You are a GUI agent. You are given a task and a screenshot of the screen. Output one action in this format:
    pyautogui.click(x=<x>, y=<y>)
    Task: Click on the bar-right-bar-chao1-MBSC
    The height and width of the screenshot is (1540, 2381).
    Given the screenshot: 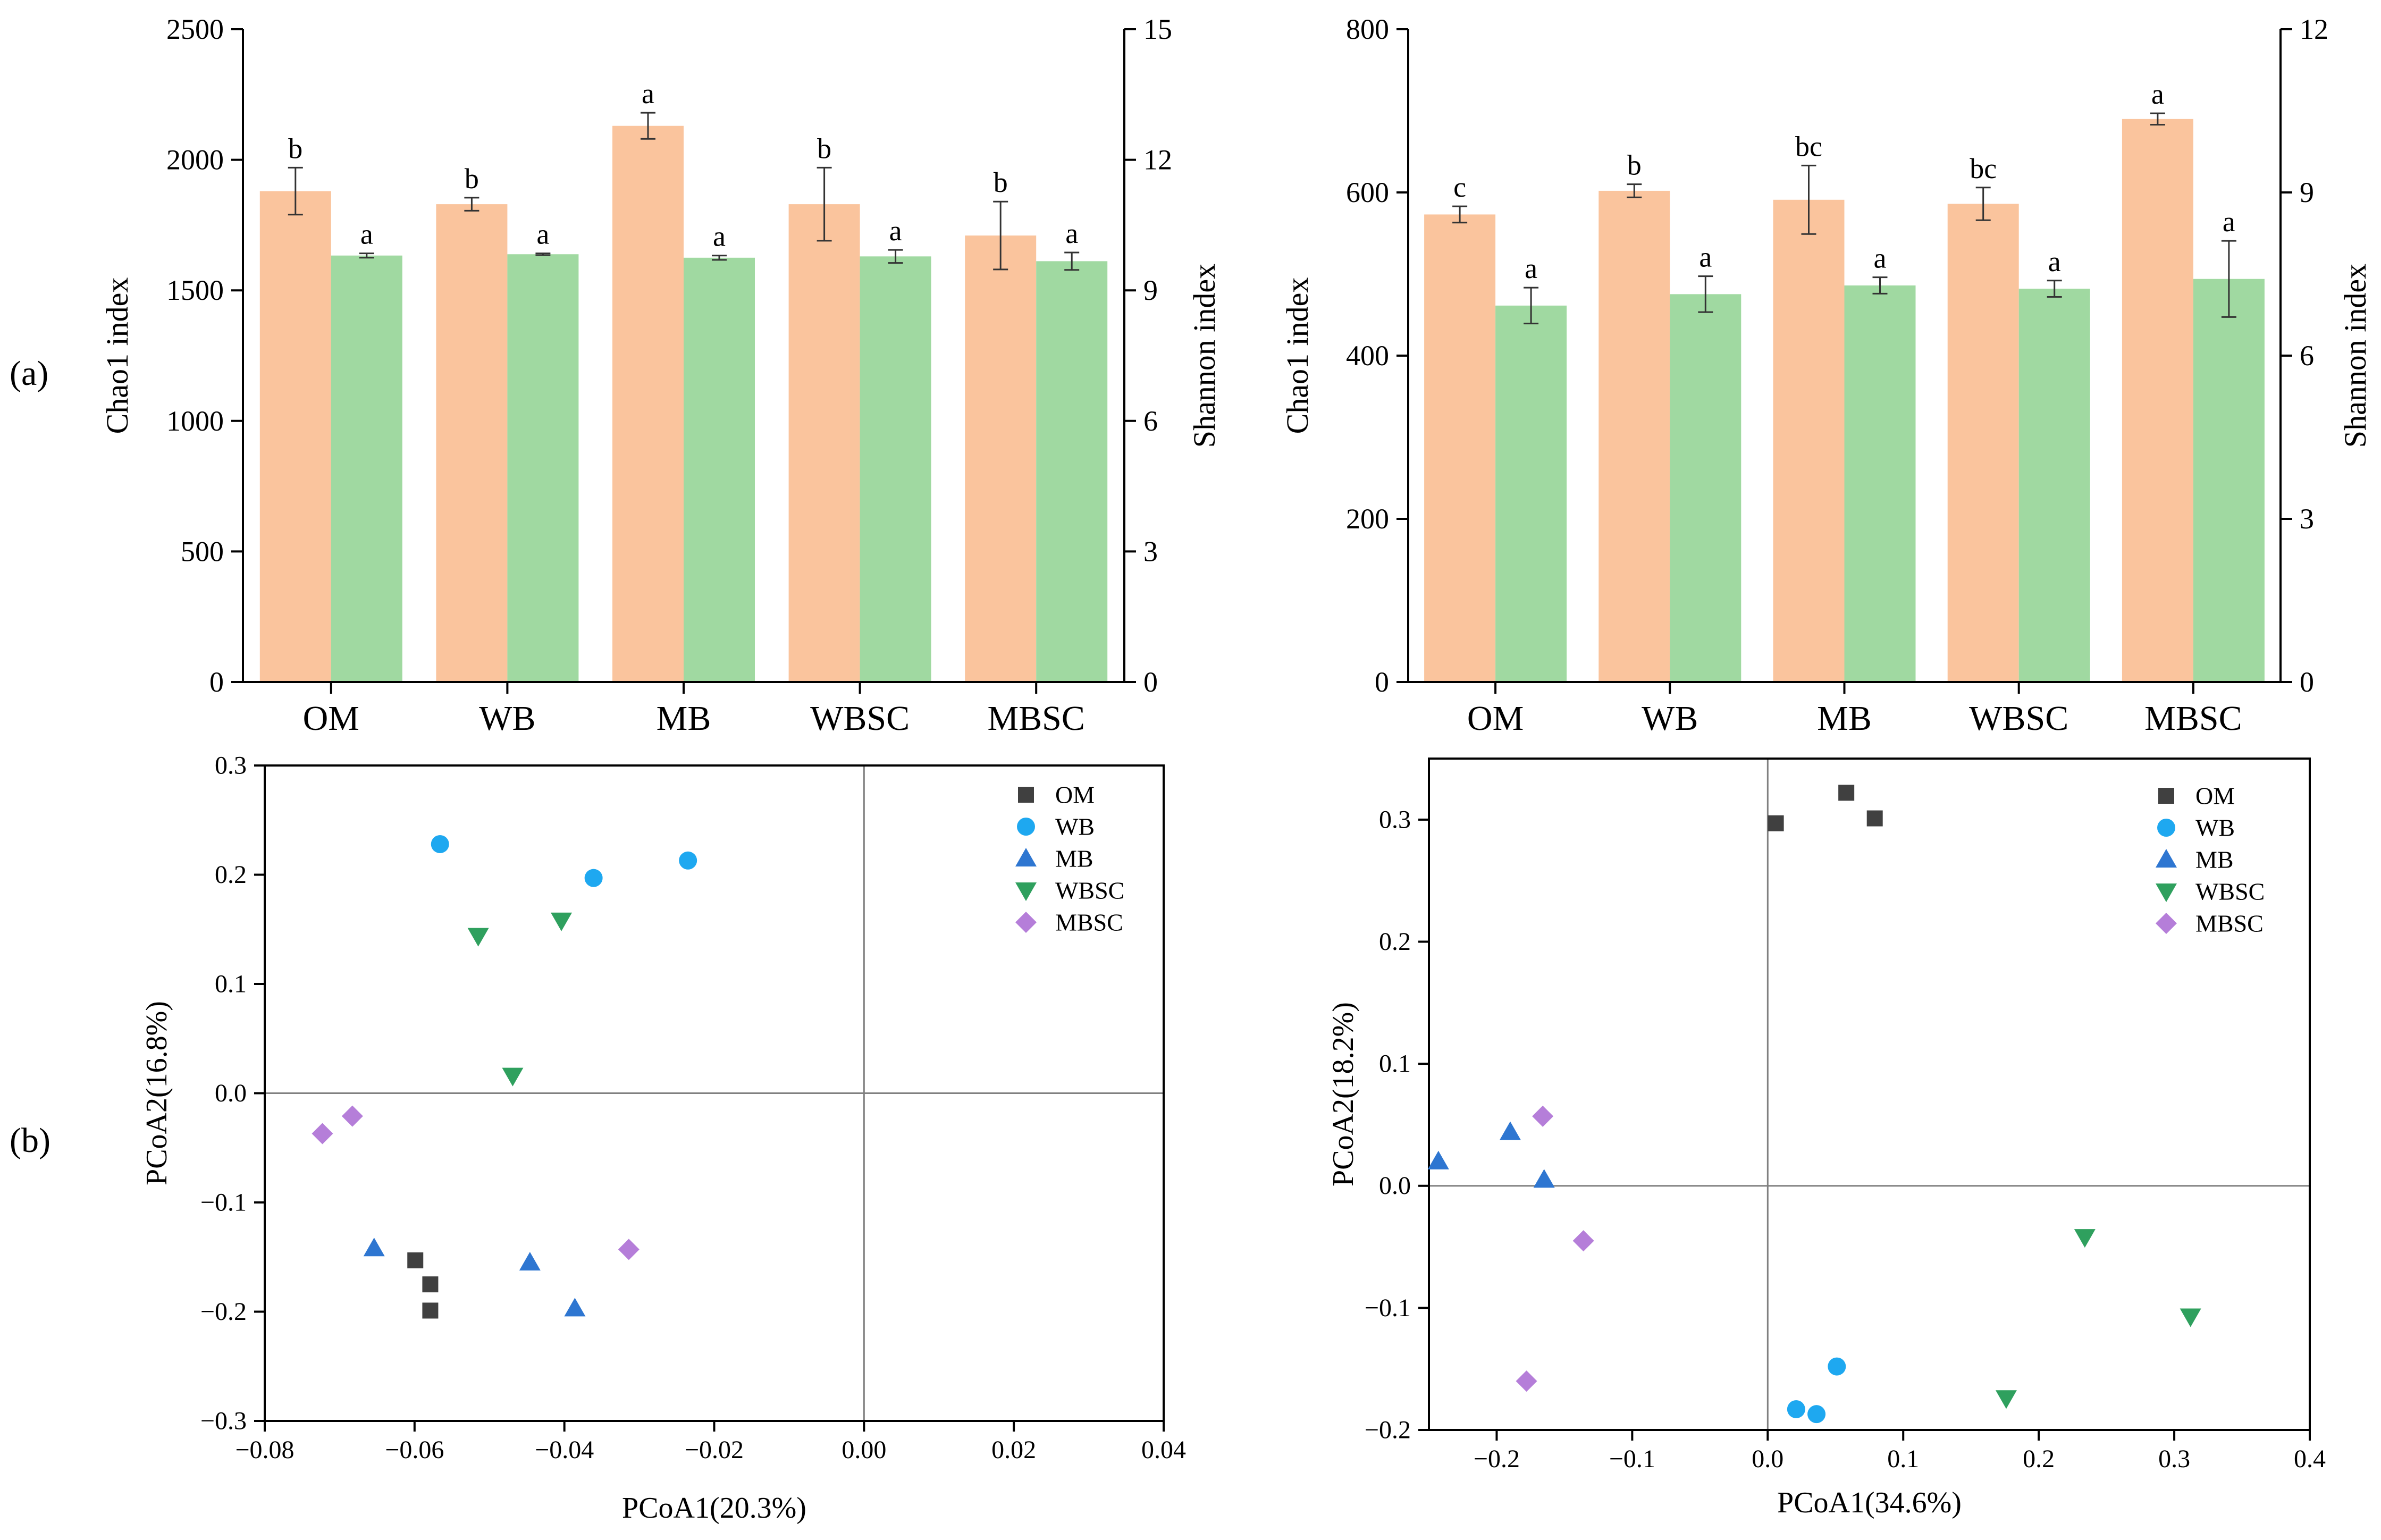 What is the action you would take?
    pyautogui.click(x=2157, y=401)
    